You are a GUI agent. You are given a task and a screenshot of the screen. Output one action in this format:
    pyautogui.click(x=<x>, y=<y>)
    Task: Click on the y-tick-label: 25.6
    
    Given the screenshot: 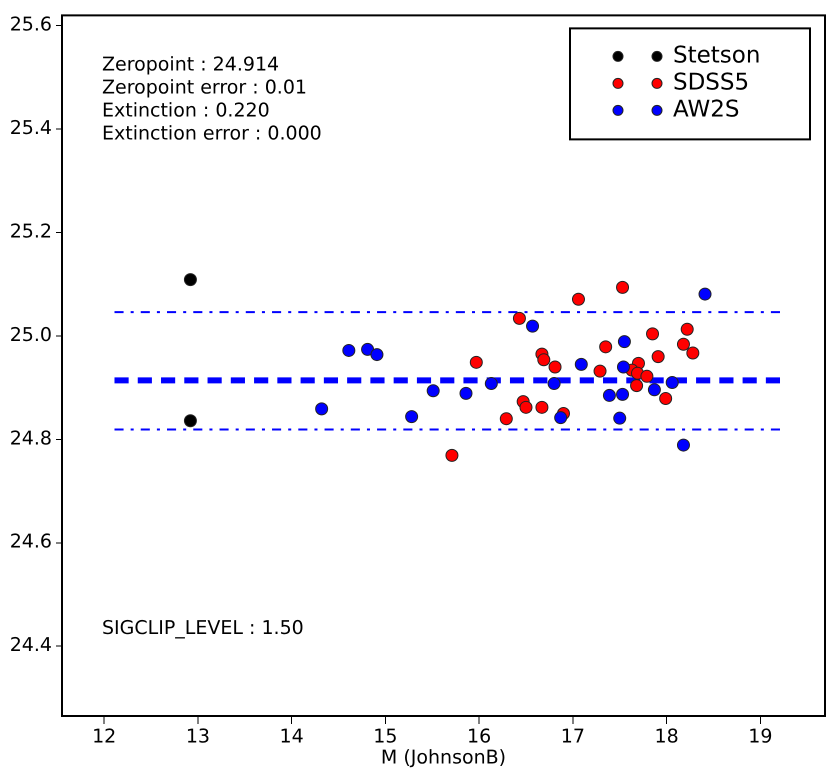 What is the action you would take?
    pyautogui.click(x=31, y=25)
    